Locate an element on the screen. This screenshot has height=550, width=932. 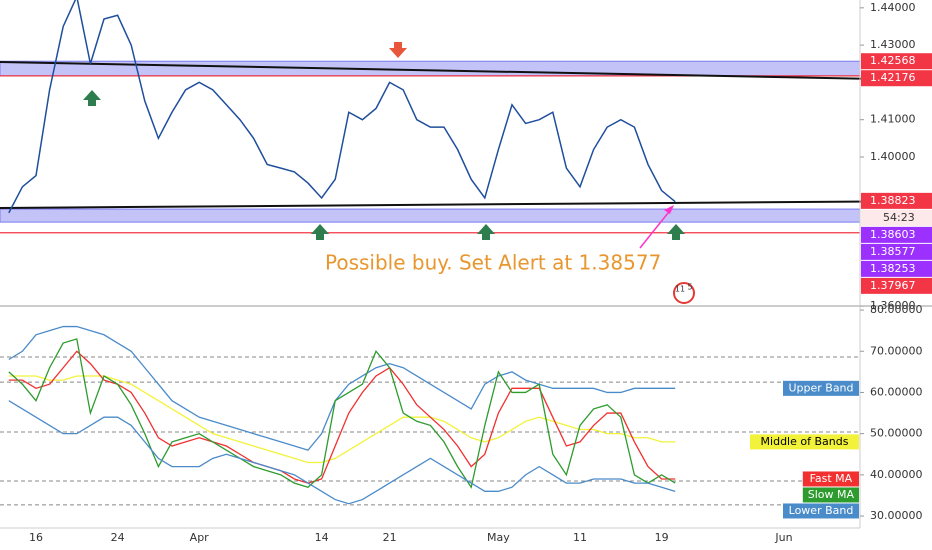
pointer-arrow-head is located at coordinates (669, 209).